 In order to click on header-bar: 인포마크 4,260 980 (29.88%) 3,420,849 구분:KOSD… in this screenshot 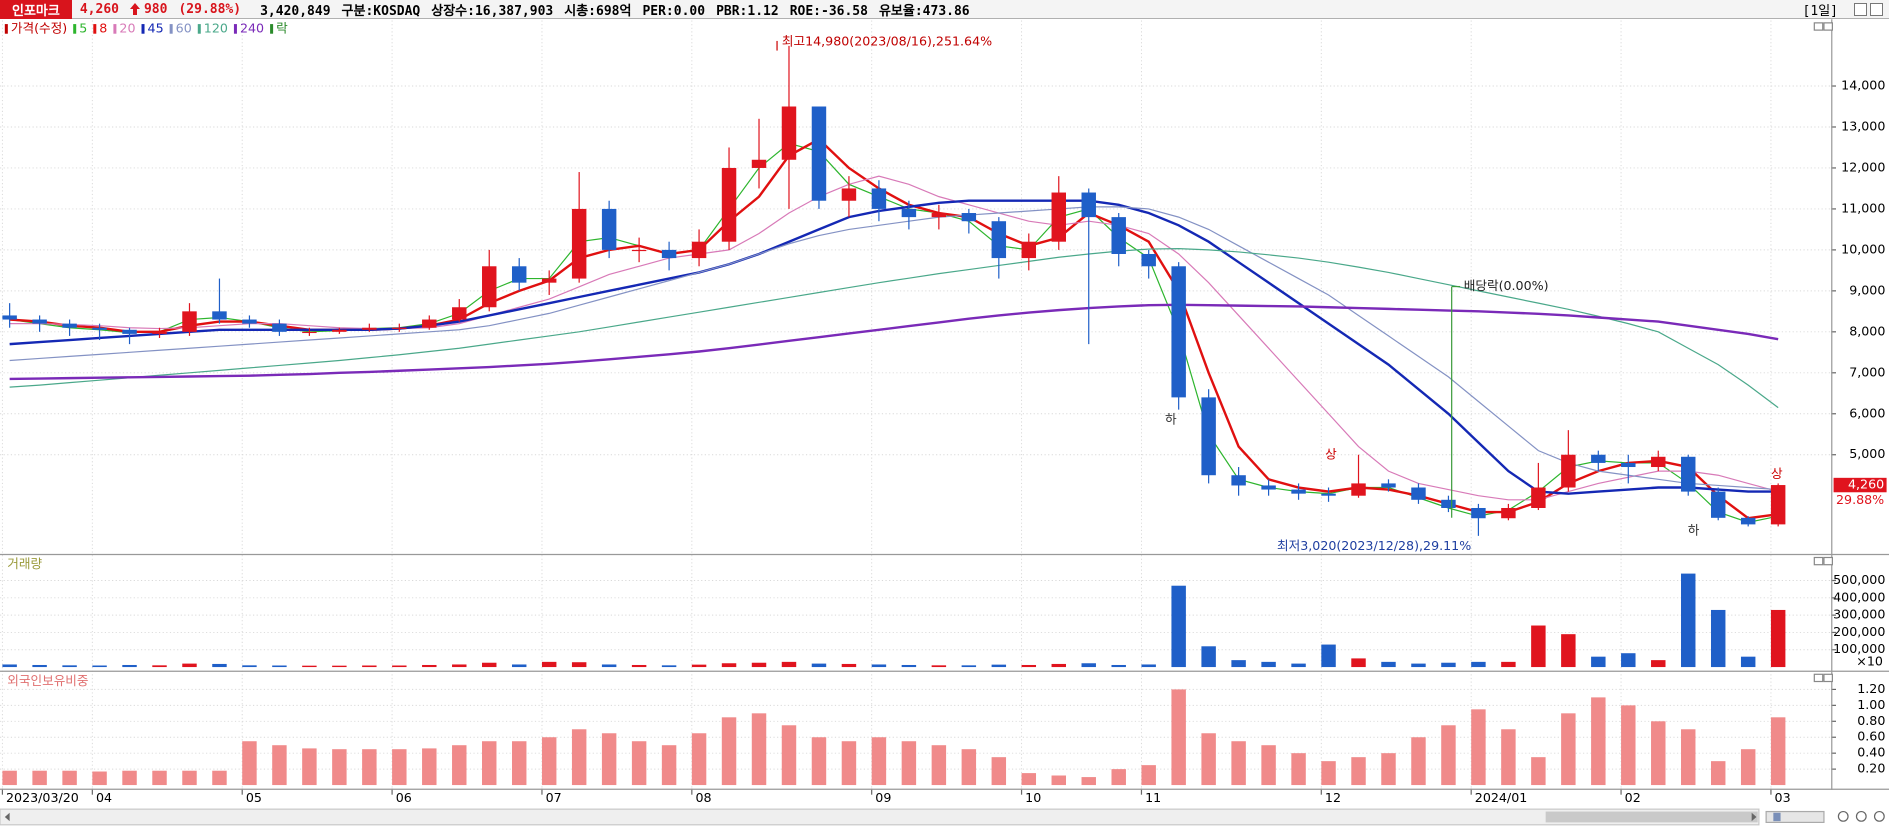, I will do `click(944, 9)`.